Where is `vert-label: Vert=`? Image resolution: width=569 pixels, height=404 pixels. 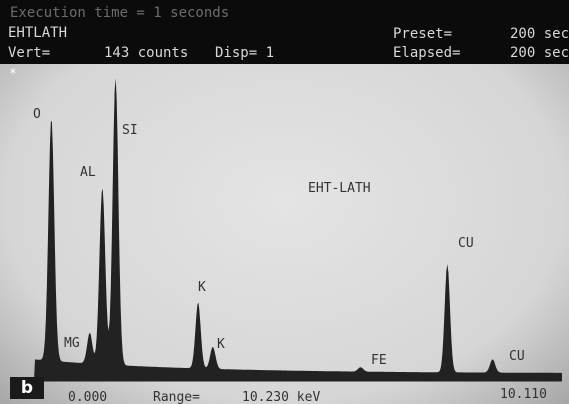
vert-label: Vert= is located at coordinates (29, 53).